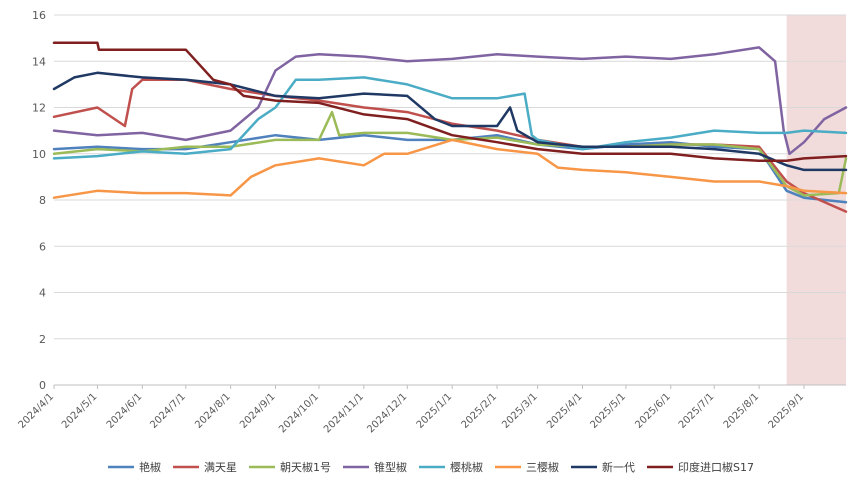  Describe the element at coordinates (390, 467) in the screenshot. I see `legend-label: 锥型椒` at that location.